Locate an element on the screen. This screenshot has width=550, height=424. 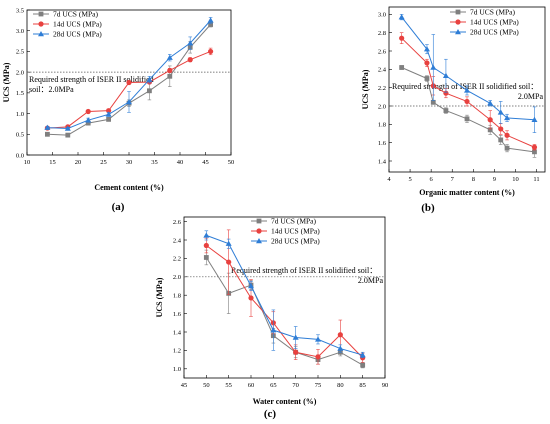
x-tick-label: 70 is located at coordinates (295, 385).